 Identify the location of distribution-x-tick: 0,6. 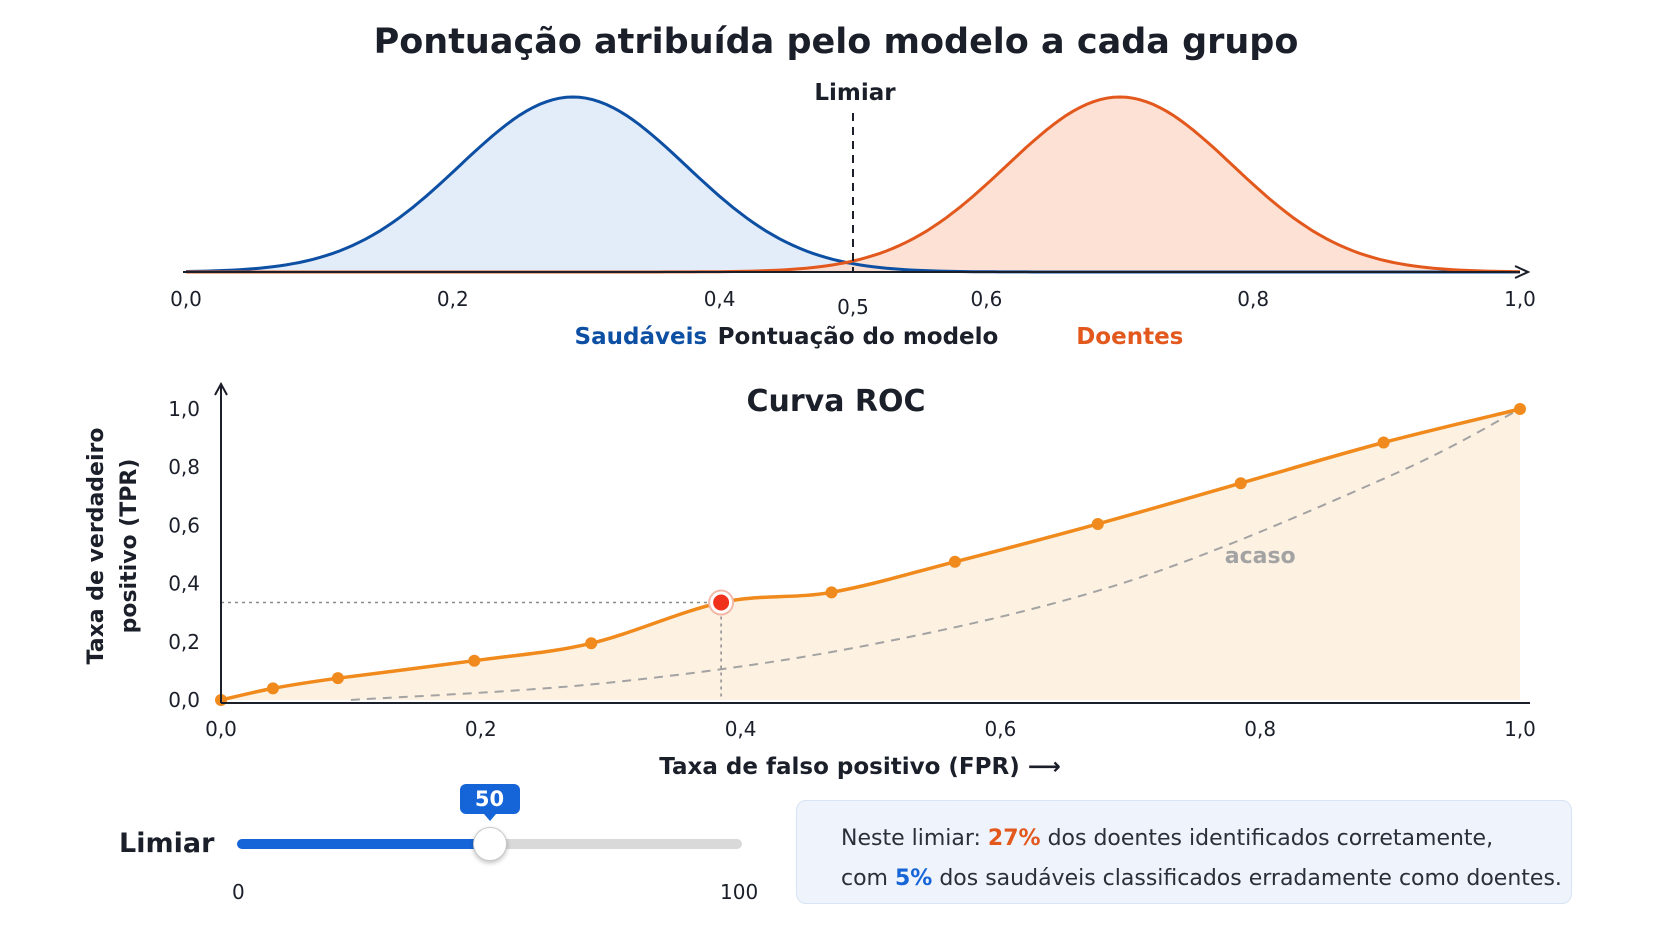
(986, 299).